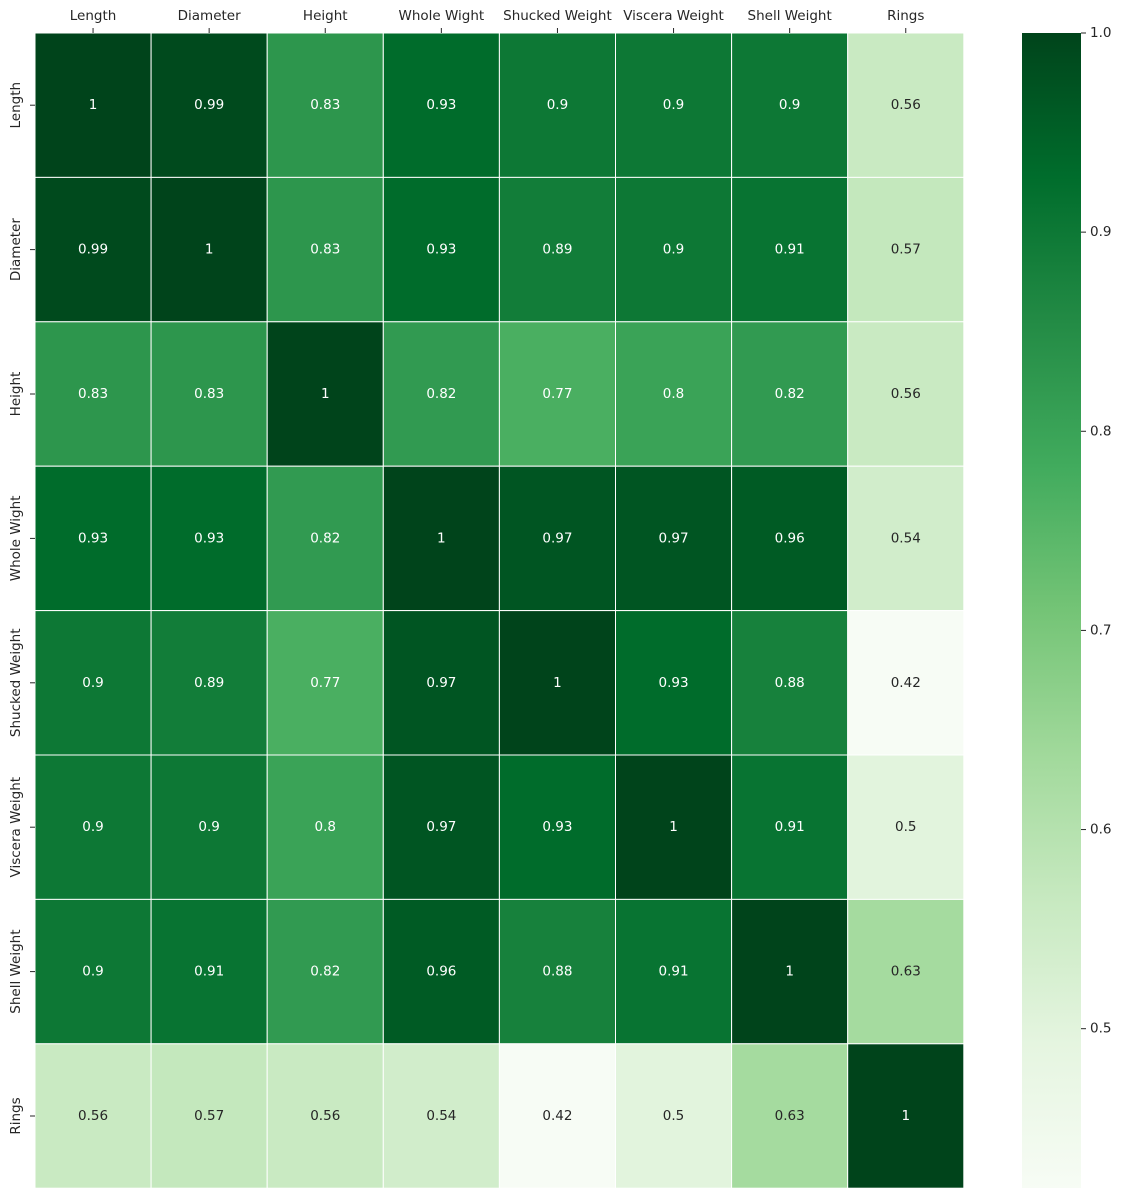 Image resolution: width=1121 pixels, height=1202 pixels. I want to click on x-tick-label: Shell Weight, so click(790, 16).